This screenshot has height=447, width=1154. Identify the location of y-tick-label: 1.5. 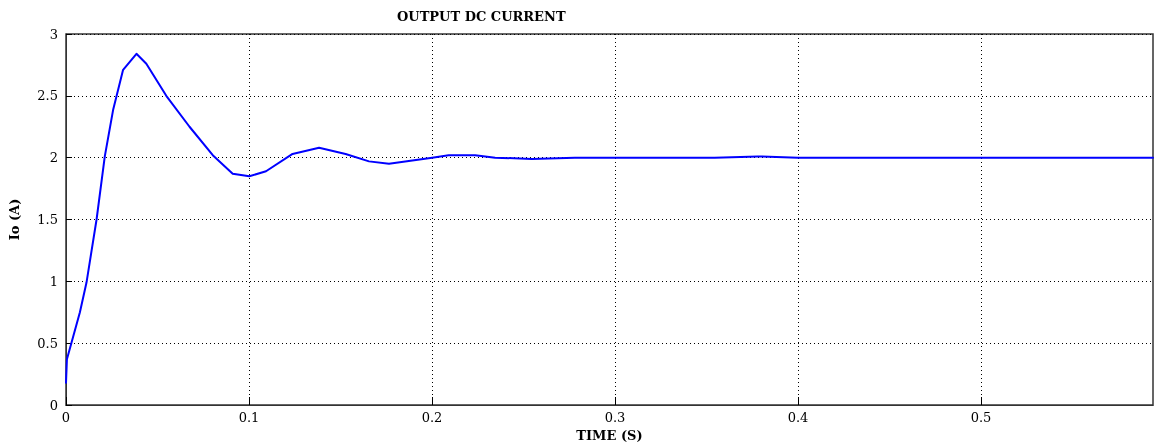
(47, 219).